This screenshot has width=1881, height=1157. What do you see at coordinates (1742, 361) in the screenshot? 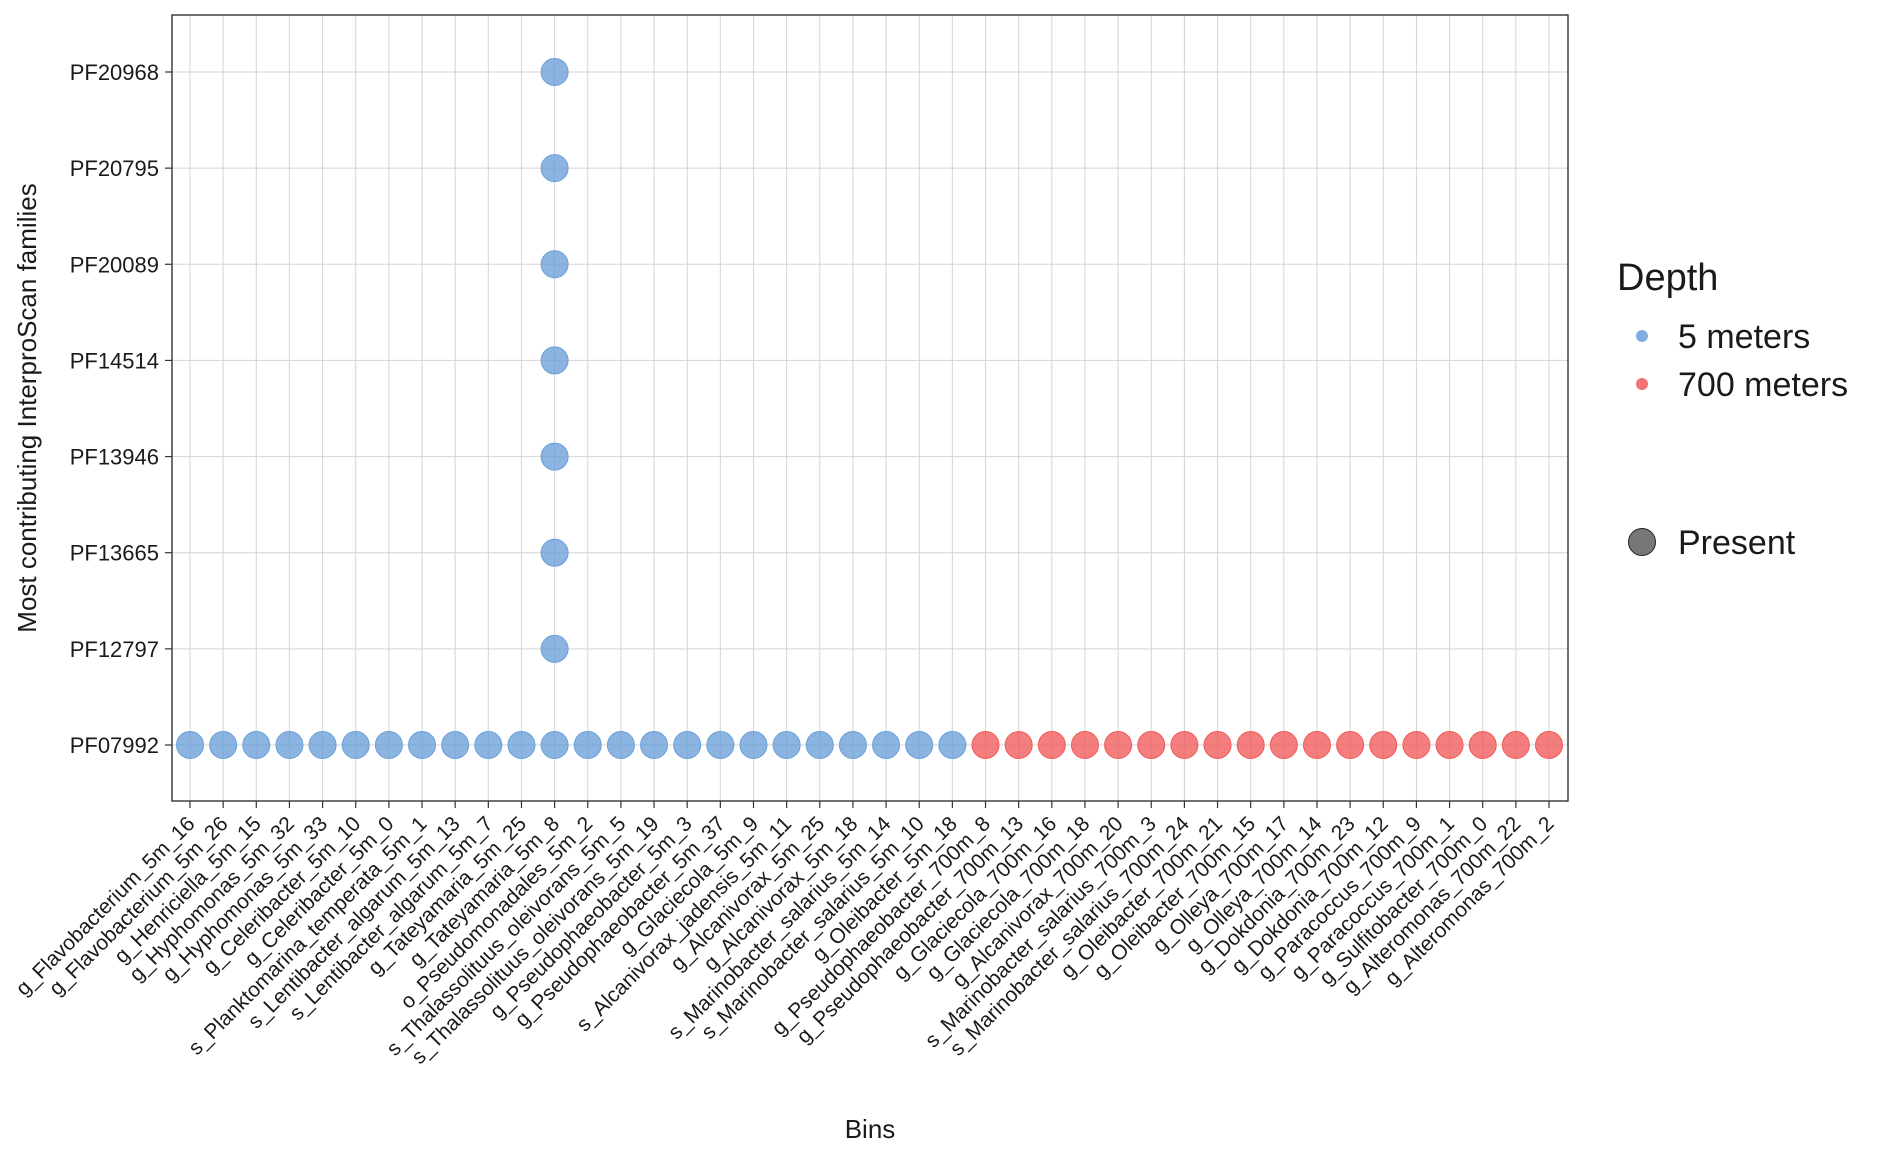
I see `legend-color-items: 5 meters 700 meters` at bounding box center [1742, 361].